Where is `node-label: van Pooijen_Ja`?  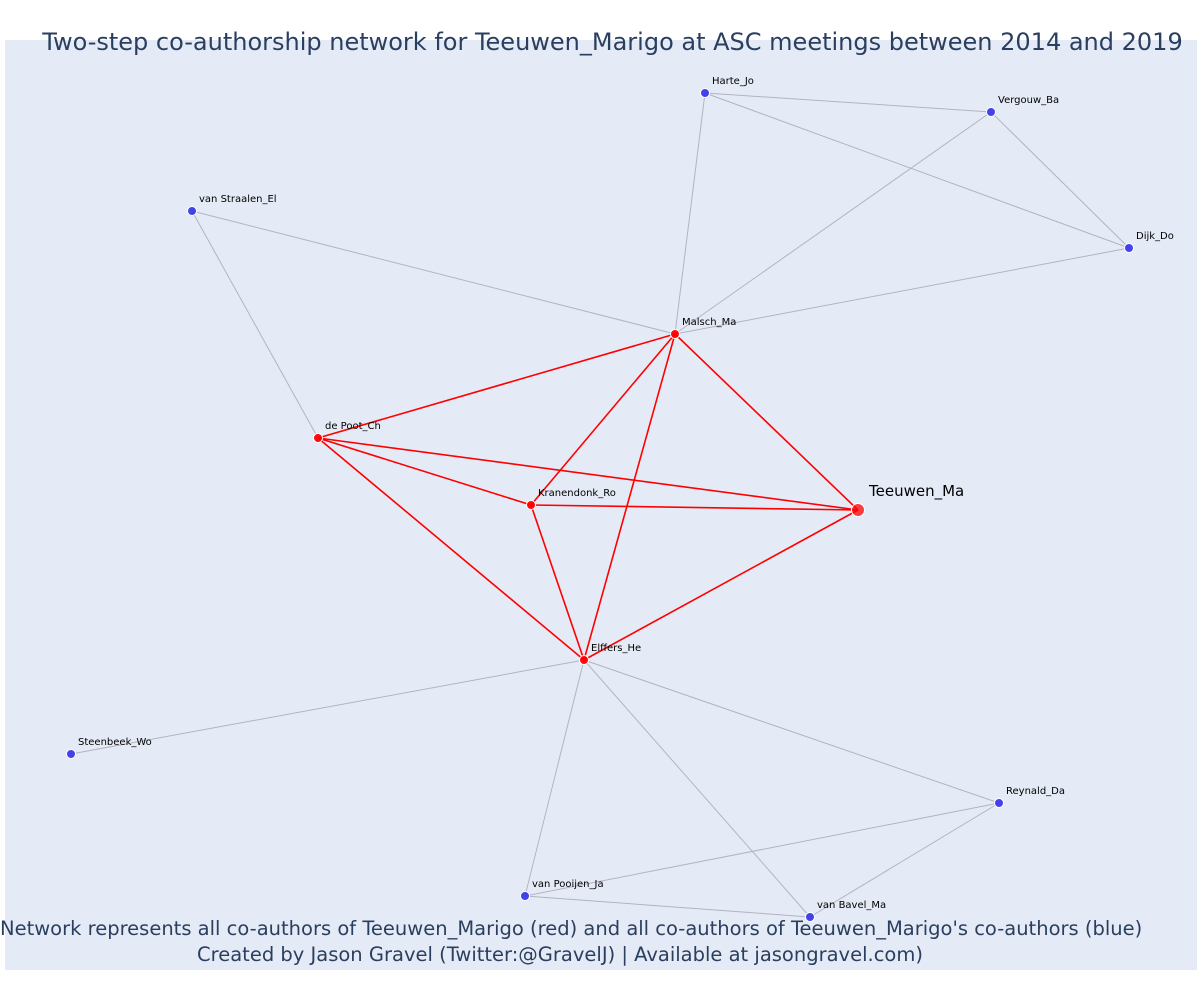
node-label: van Pooijen_Ja is located at coordinates (568, 884).